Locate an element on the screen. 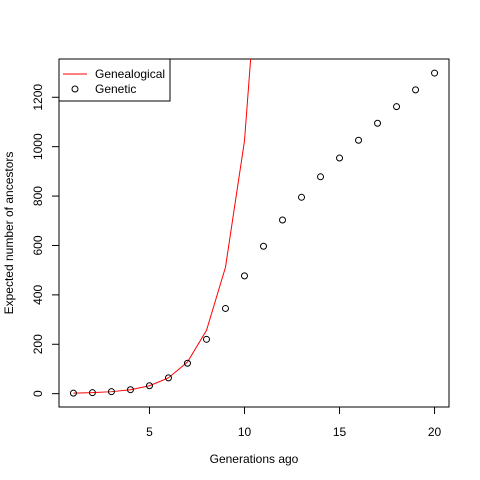 This screenshot has width=480, height=480. y-tick-label: 0 is located at coordinates (38, 393).